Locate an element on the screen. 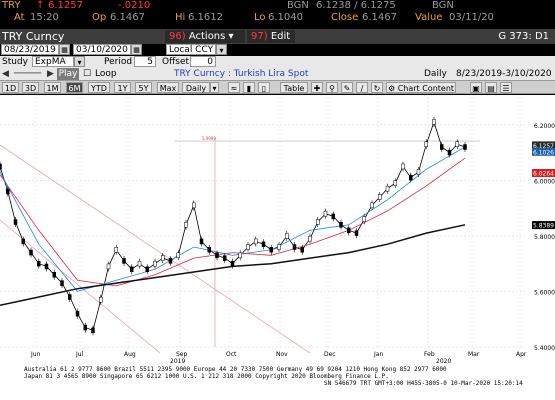 The width and height of the screenshot is (555, 400). bgn-source: BGN is located at coordinates (298, 5).